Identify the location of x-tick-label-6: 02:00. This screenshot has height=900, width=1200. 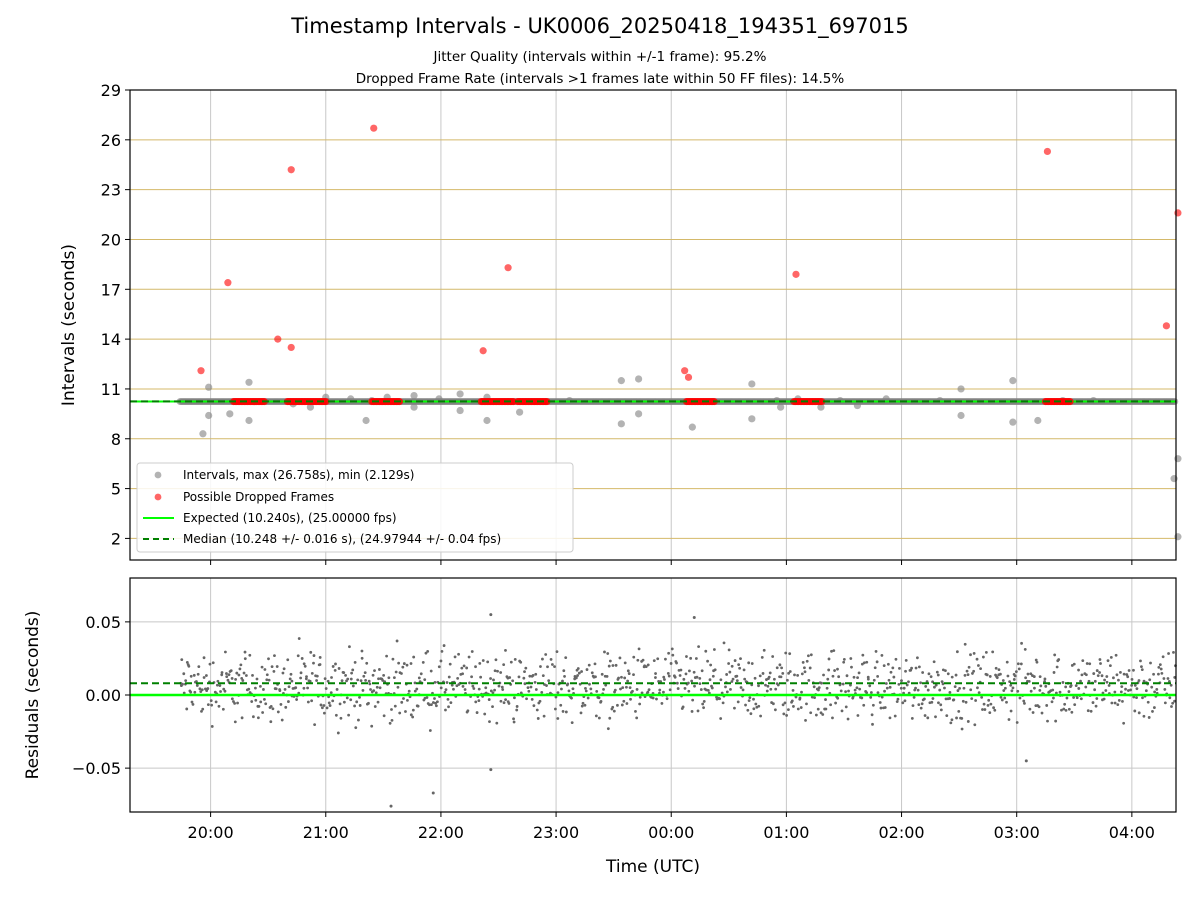
(901, 832).